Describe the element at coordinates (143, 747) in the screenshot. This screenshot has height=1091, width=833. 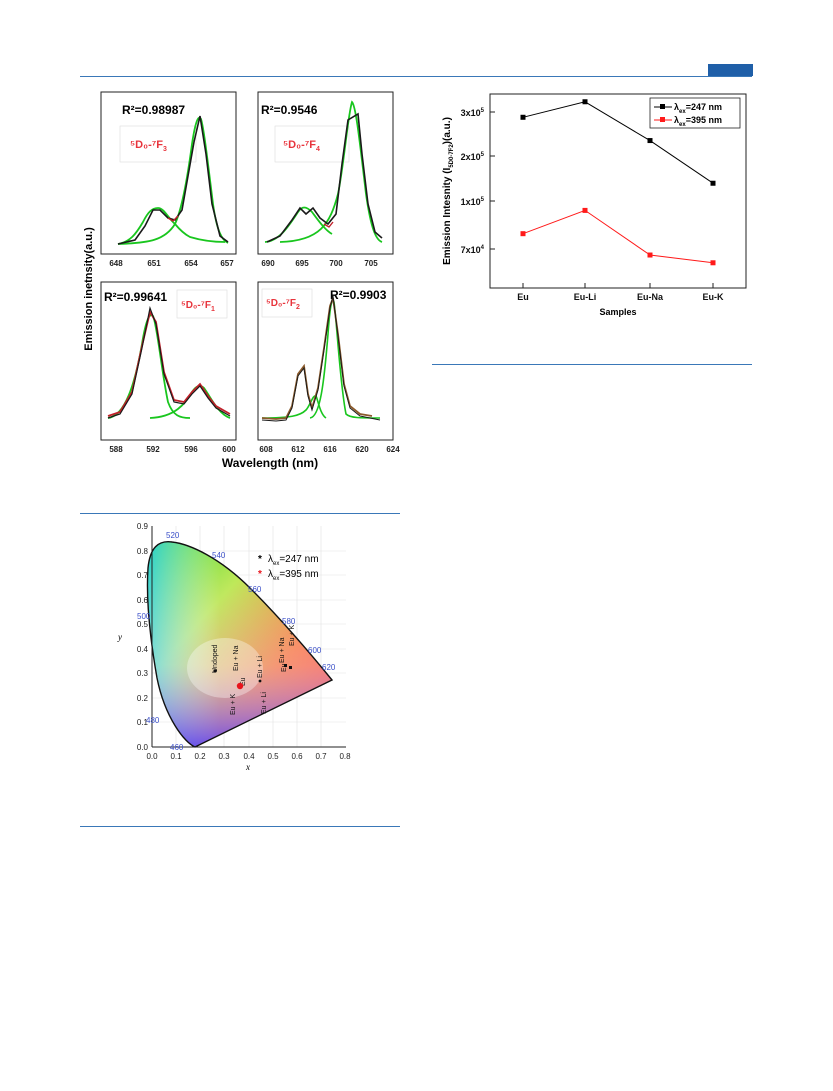
I see `svg-text: 0.0` at that location.